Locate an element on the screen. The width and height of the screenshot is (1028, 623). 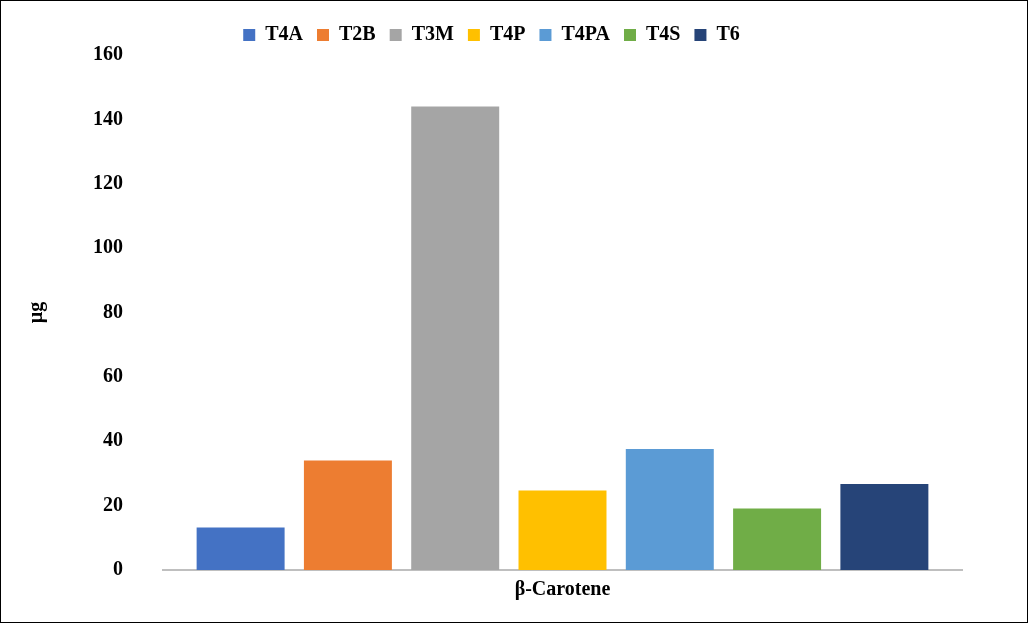
legend-label: T6 is located at coordinates (728, 33).